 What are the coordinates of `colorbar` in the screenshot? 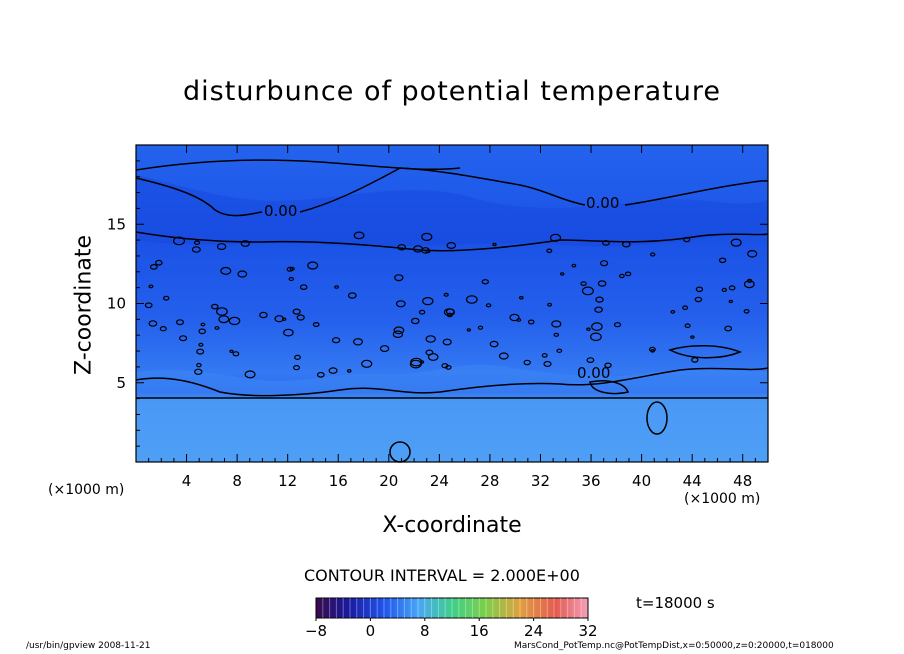 It's located at (452, 608).